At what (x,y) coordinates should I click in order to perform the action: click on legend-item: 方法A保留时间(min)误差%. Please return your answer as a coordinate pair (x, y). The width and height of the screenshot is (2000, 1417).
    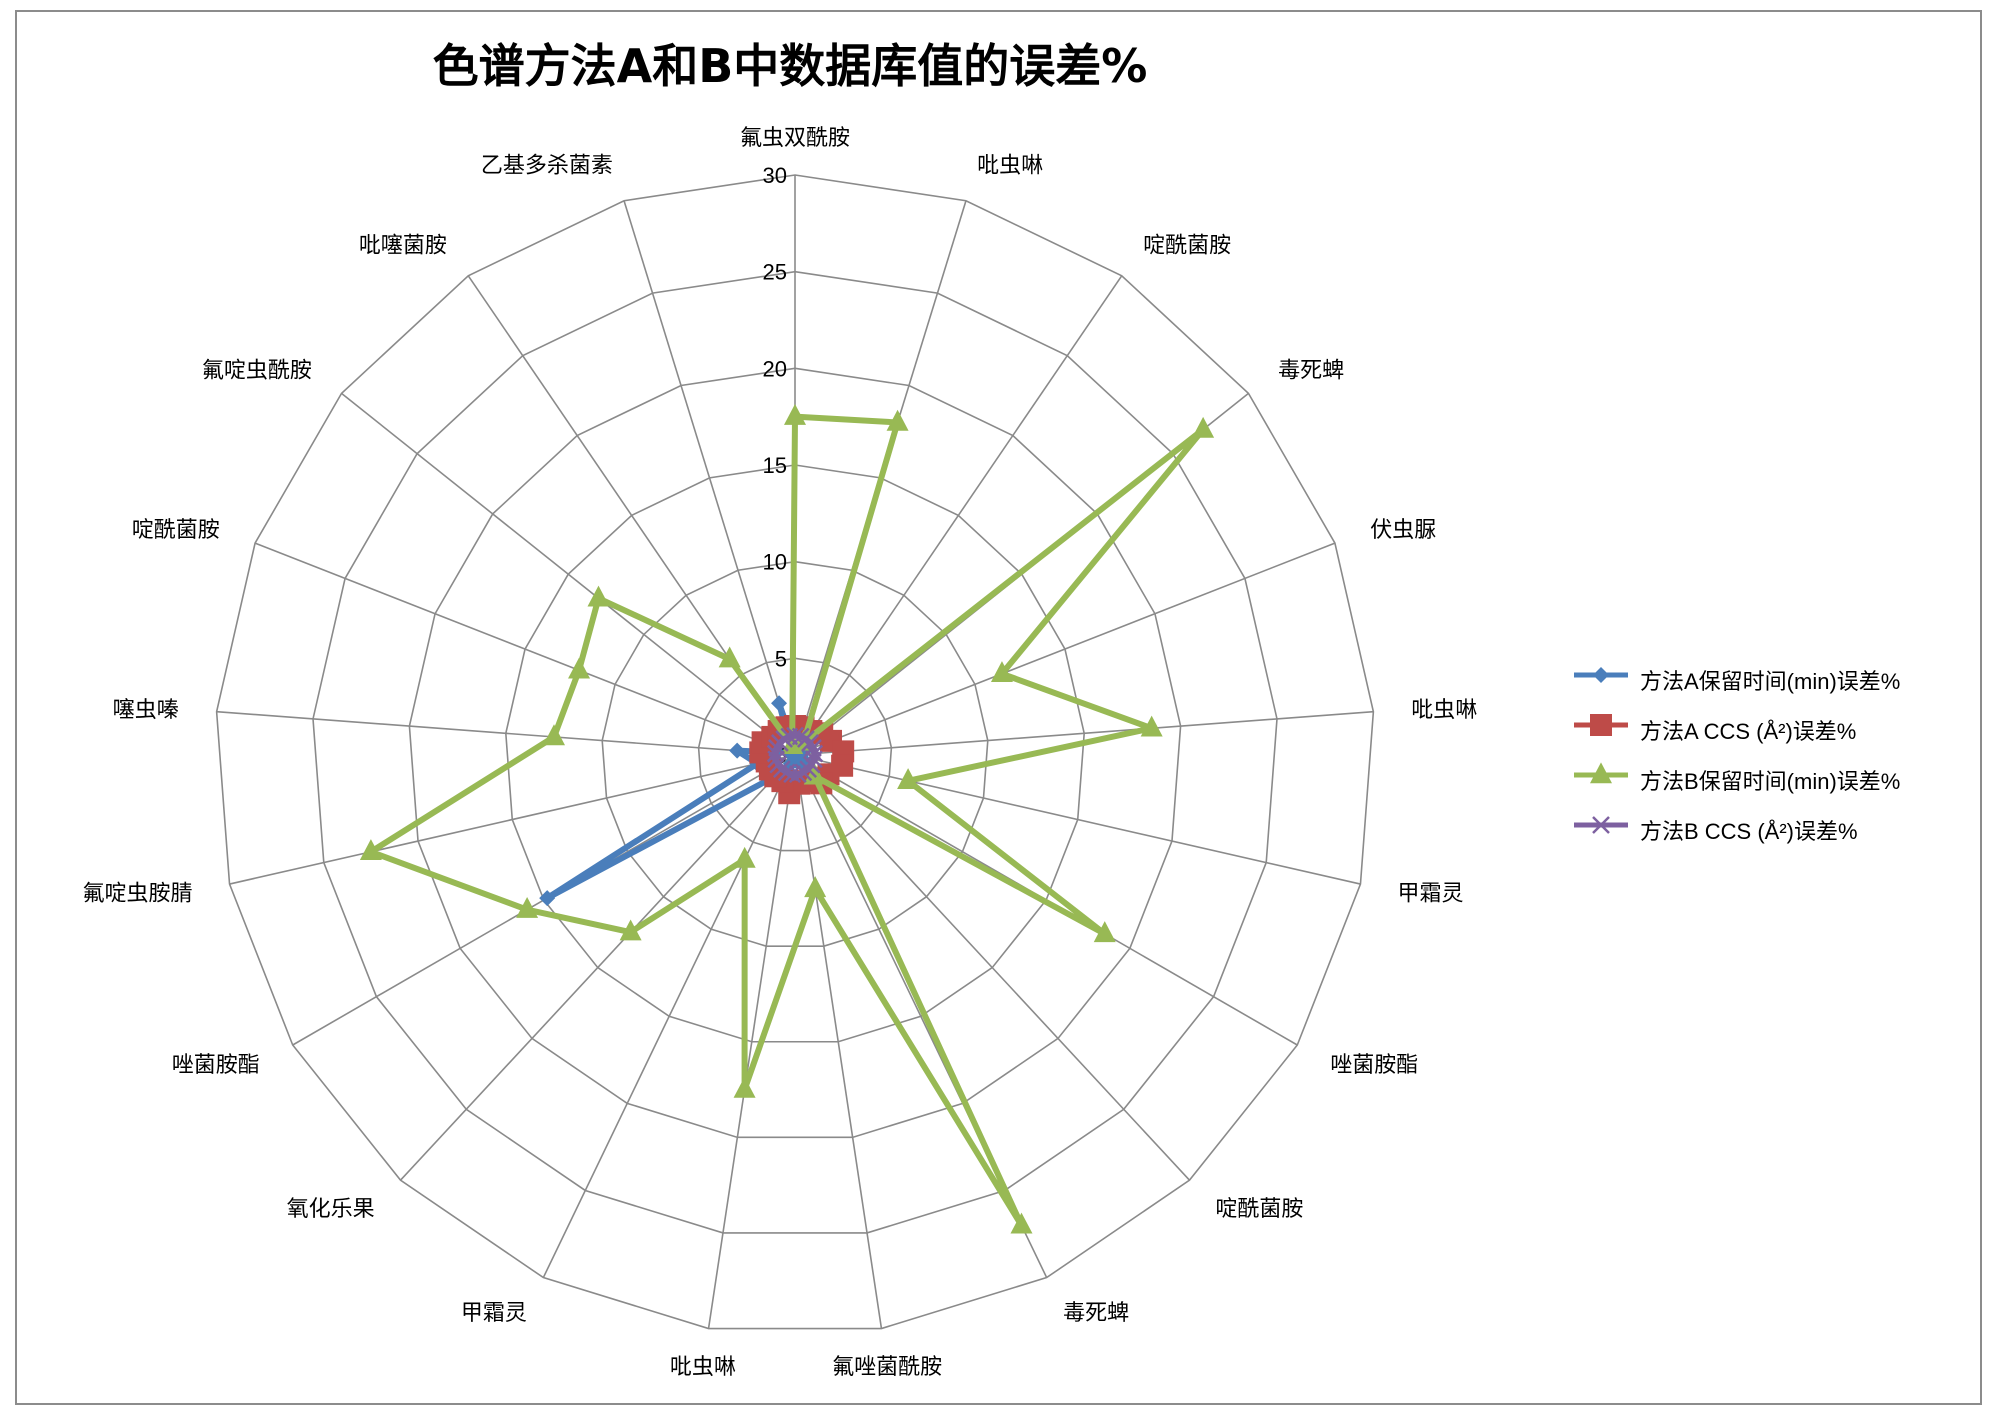
    Looking at the image, I should click on (1770, 680).